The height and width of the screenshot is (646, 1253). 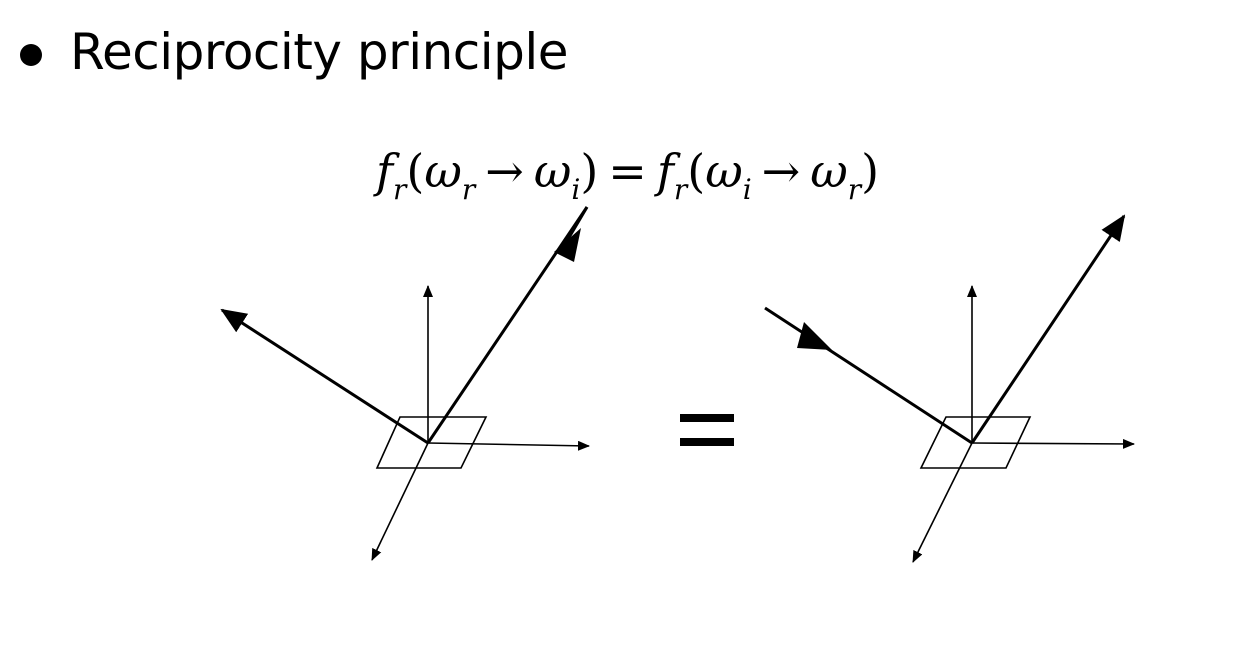 I want to click on rhs-function-subscript: r, so click(x=680, y=189).